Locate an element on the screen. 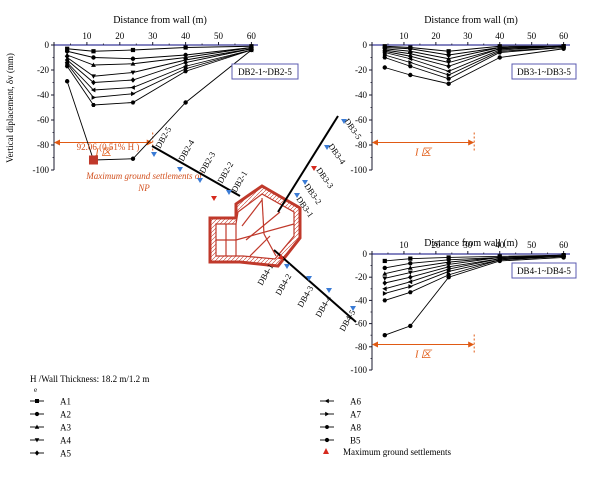 The height and width of the screenshot is (478, 600). db4-2-label: DB4-2 is located at coordinates (283, 284).